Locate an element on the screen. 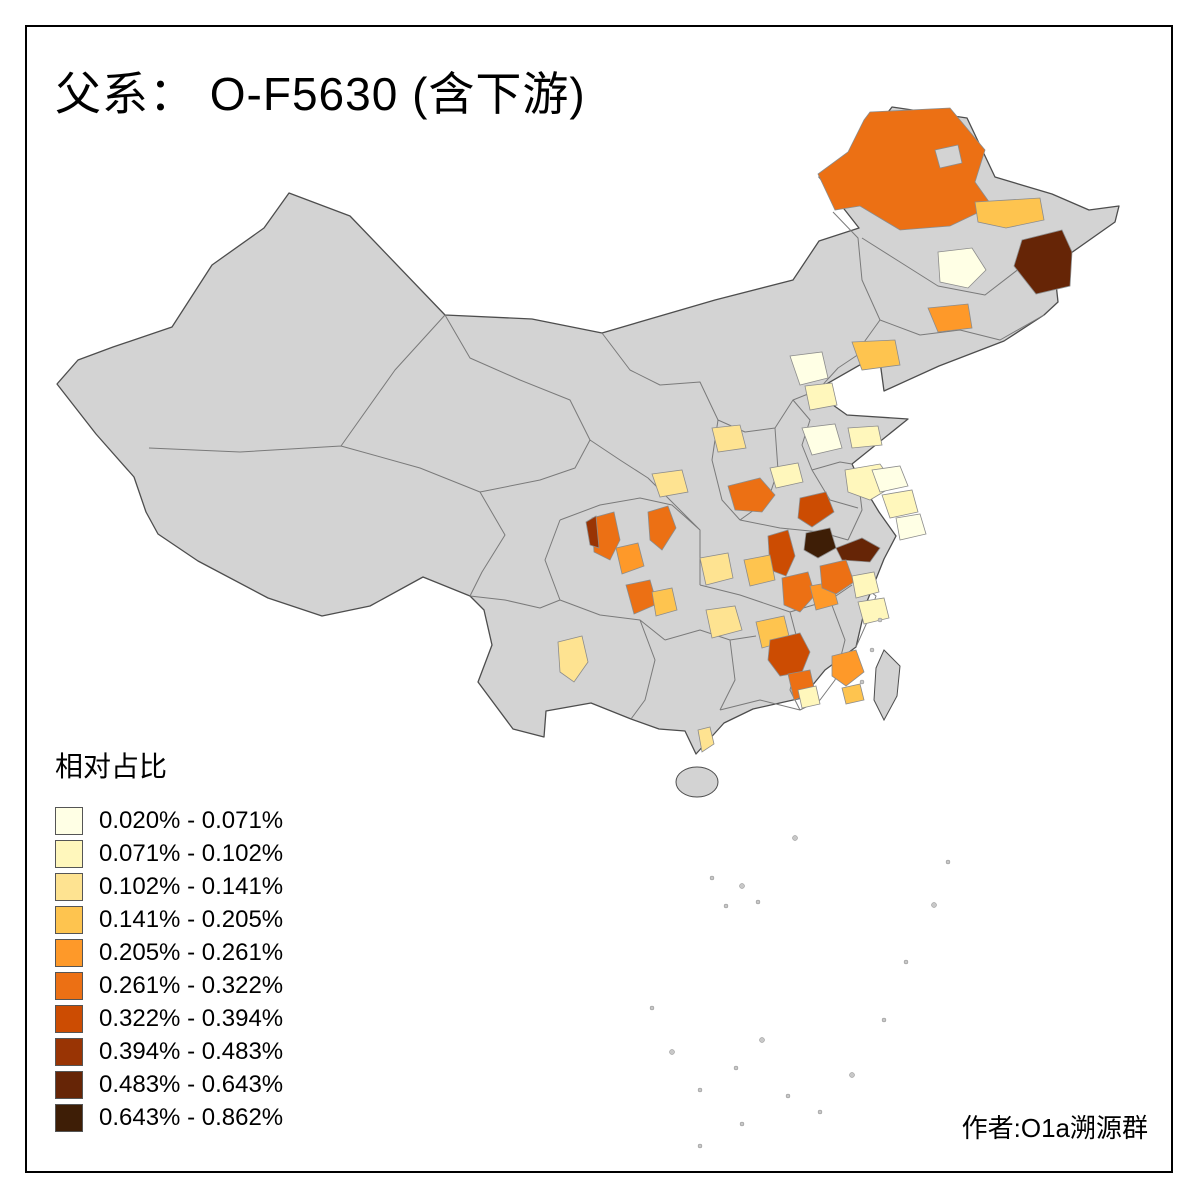 The width and height of the screenshot is (1200, 1200). islands is located at coordinates (788, 707).